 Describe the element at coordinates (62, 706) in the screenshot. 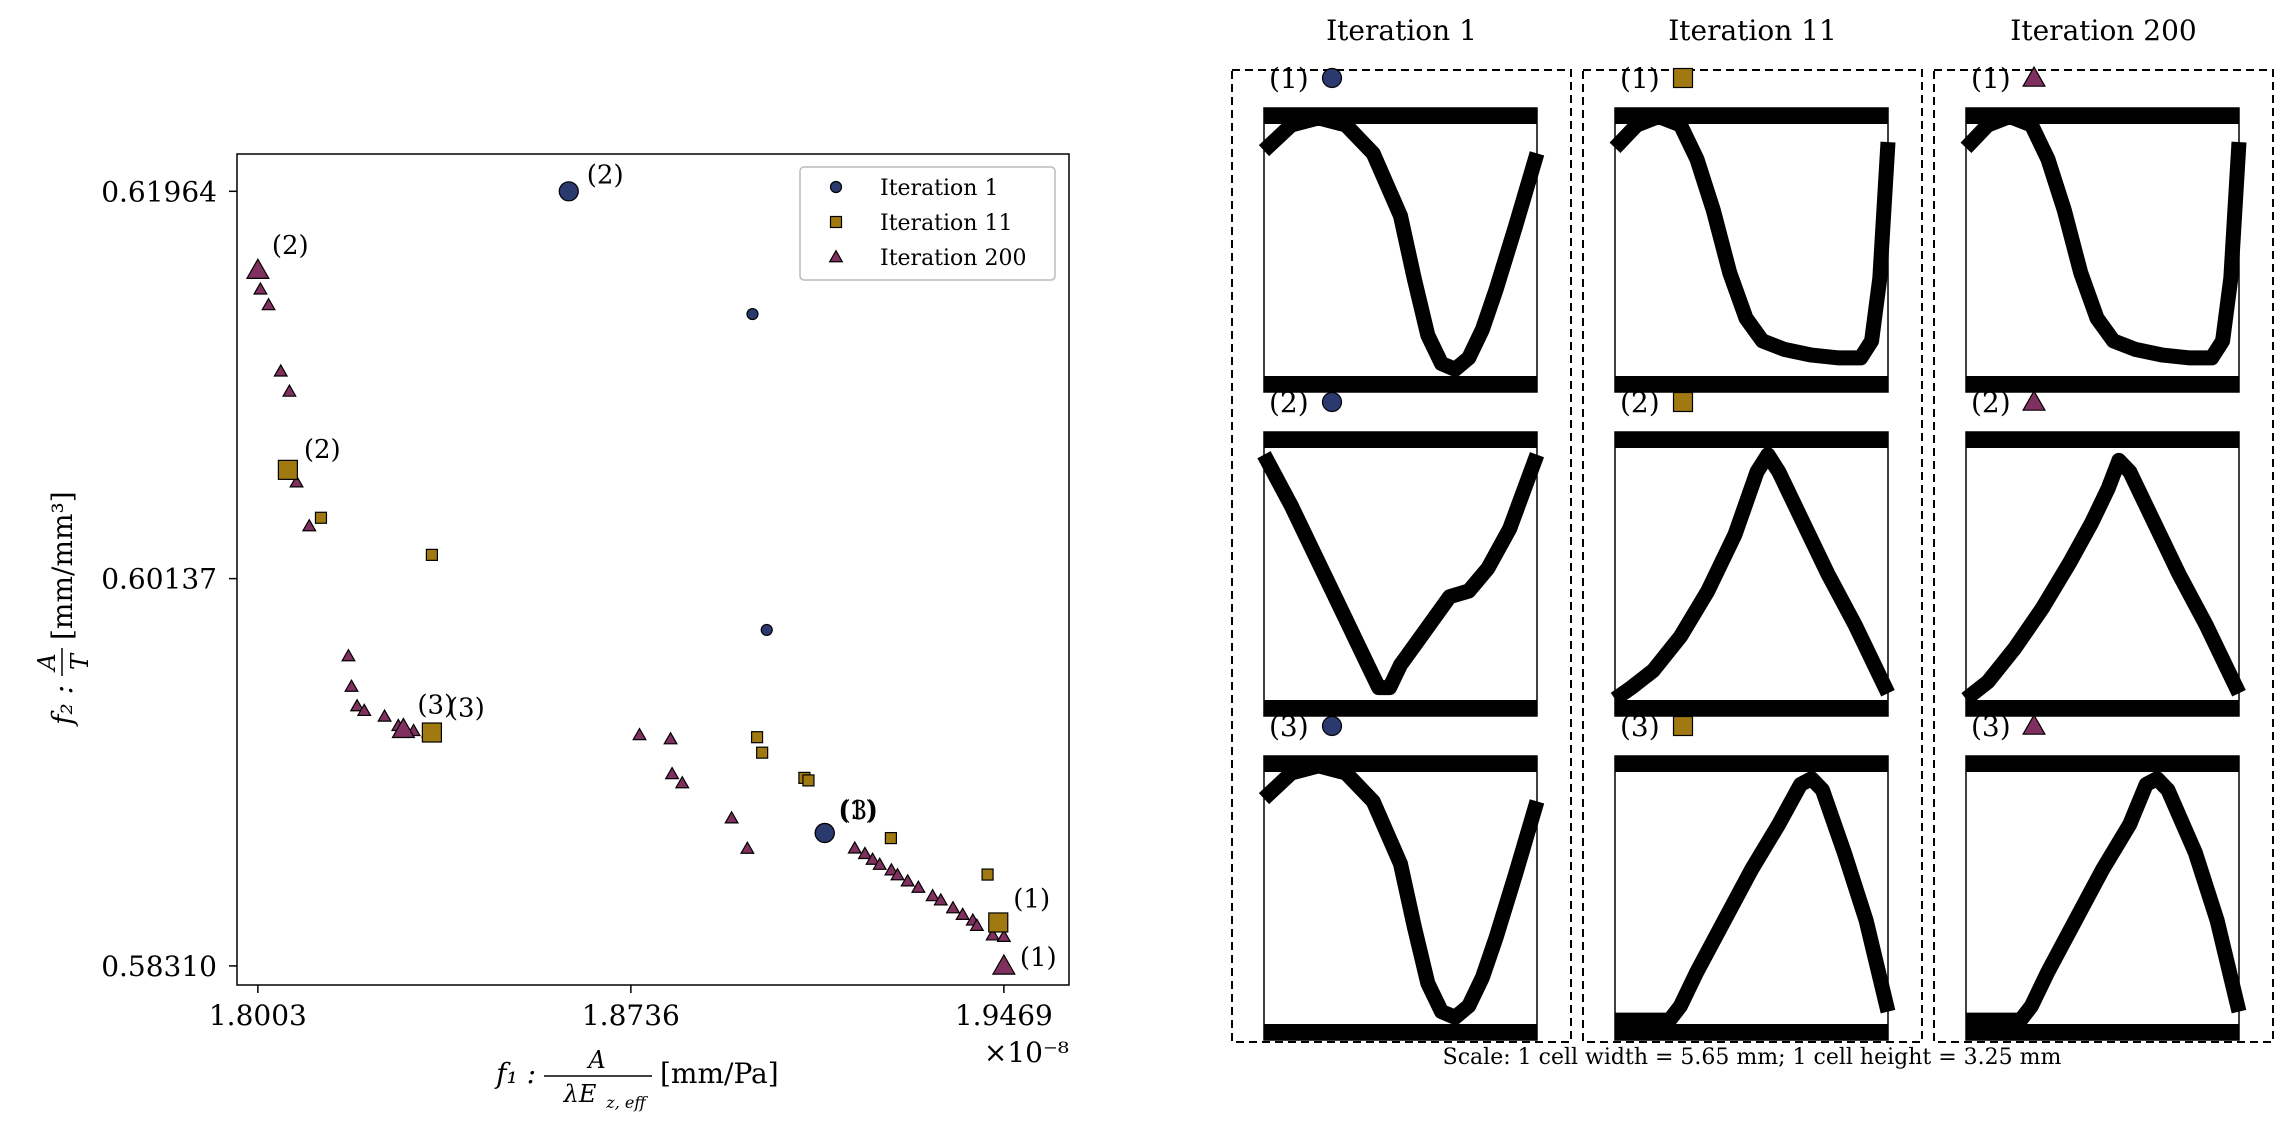

I see `y-label-prefix: f₂ :` at that location.